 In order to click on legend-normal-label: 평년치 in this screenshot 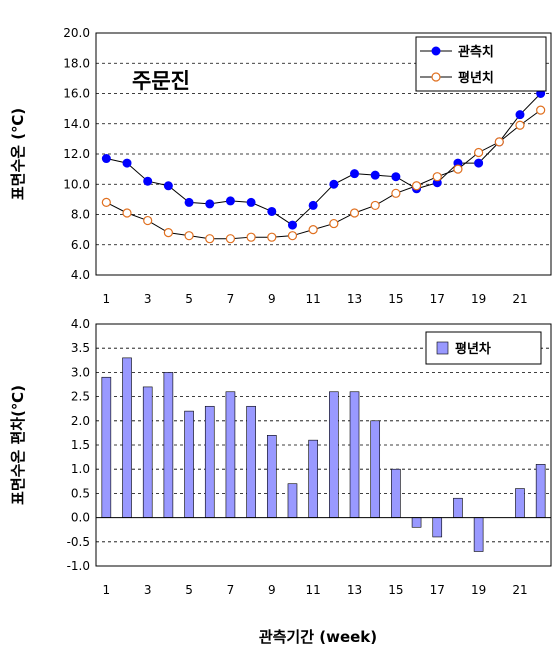, I will do `click(476, 78)`.